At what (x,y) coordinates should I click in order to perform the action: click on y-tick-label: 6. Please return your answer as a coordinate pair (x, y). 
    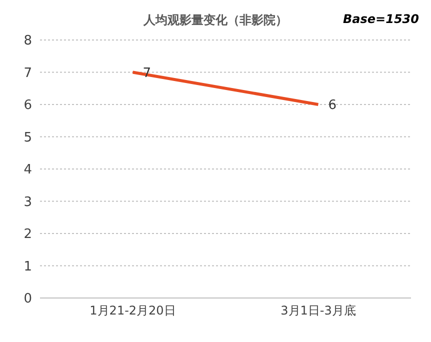
    Looking at the image, I should click on (28, 106).